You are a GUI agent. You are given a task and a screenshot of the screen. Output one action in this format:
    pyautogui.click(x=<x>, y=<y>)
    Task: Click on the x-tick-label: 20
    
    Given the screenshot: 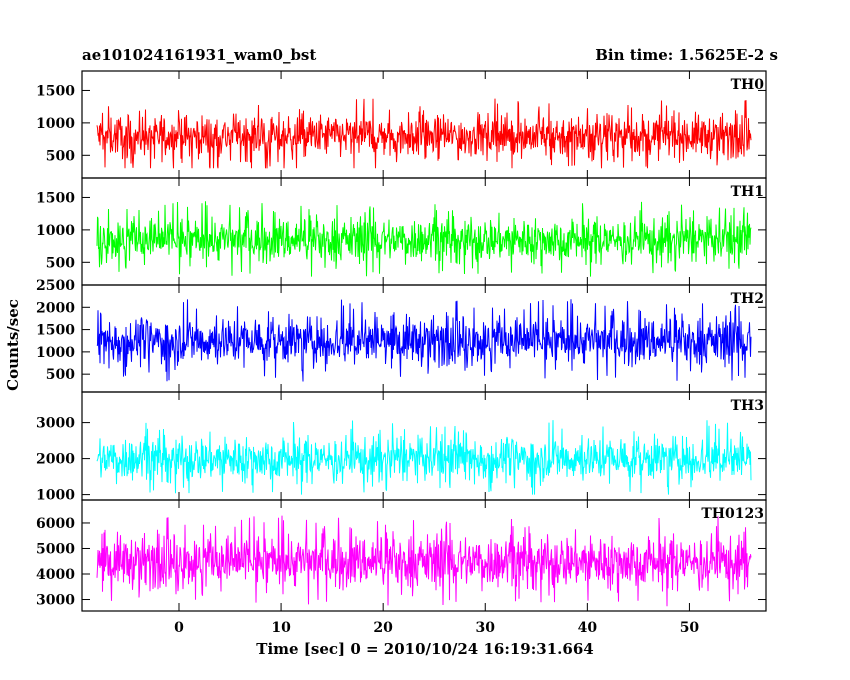 What is the action you would take?
    pyautogui.click(x=383, y=628)
    